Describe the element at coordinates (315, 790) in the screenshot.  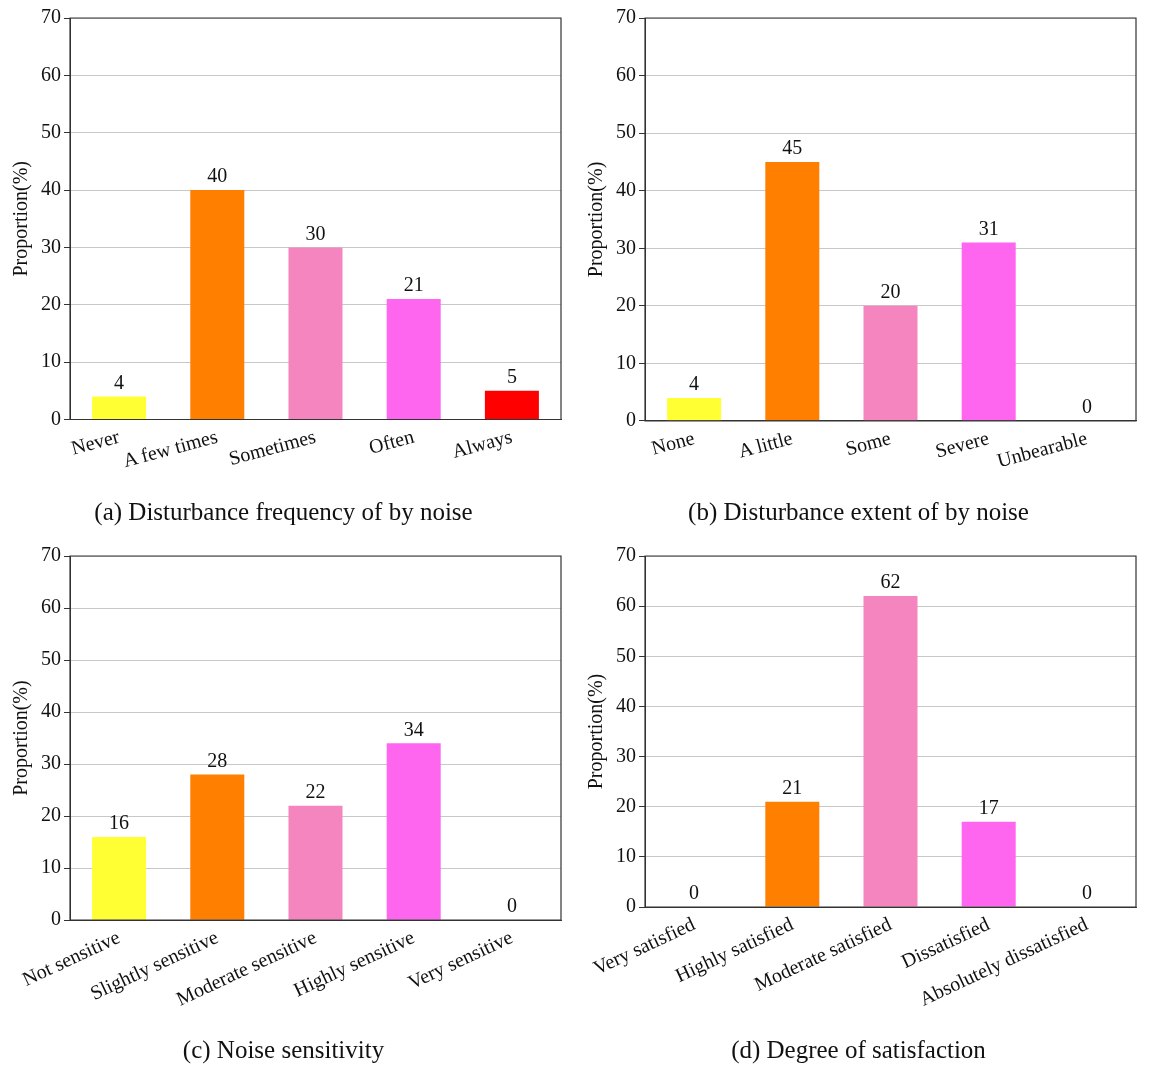
I see `data-label: 22` at that location.